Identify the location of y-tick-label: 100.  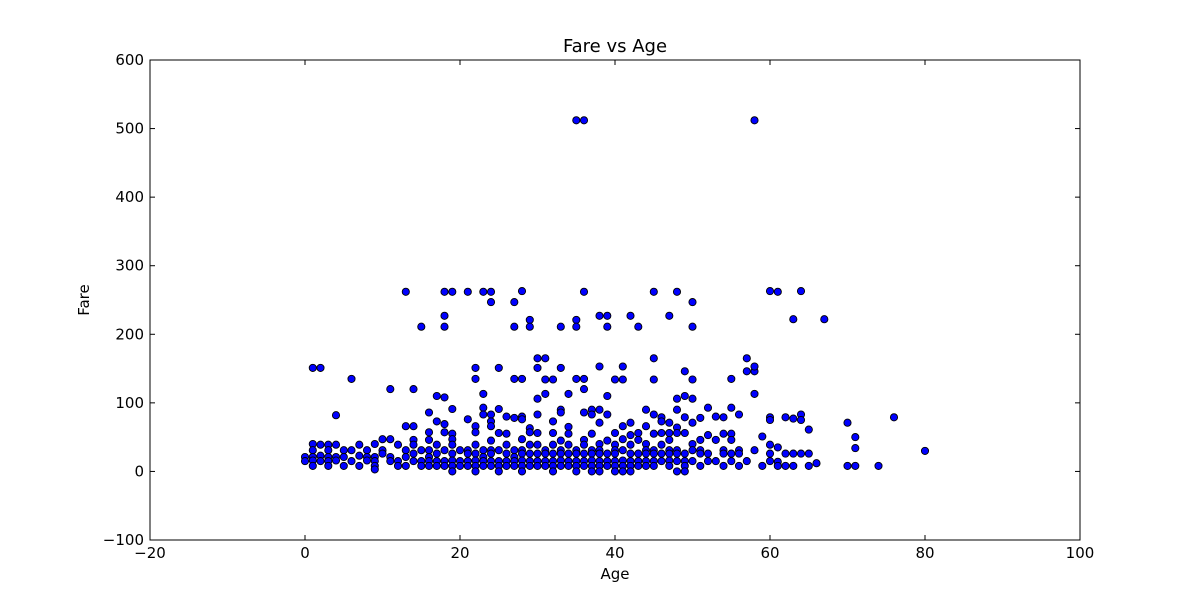
(129, 403).